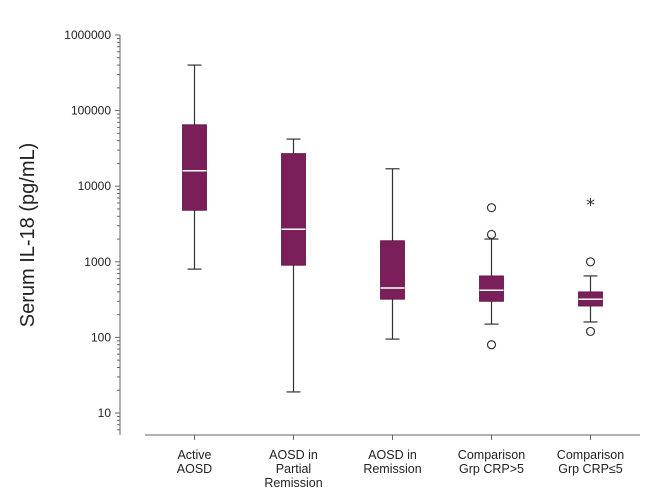 This screenshot has width=650, height=498. What do you see at coordinates (101, 337) in the screenshot?
I see `y-tick-label: 100` at bounding box center [101, 337].